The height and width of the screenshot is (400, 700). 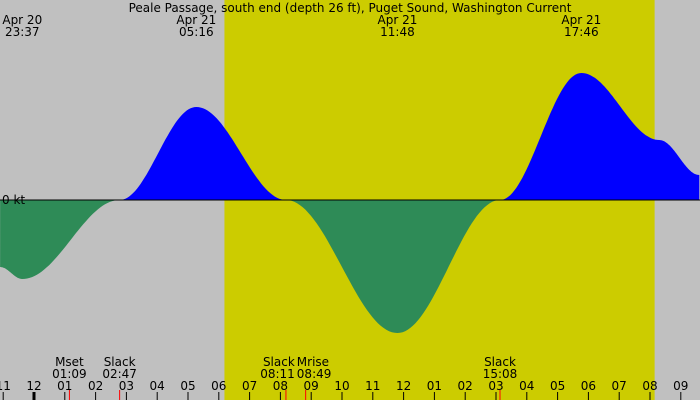 What do you see at coordinates (196, 32) in the screenshot?
I see `peak-time-label: 05:16` at bounding box center [196, 32].